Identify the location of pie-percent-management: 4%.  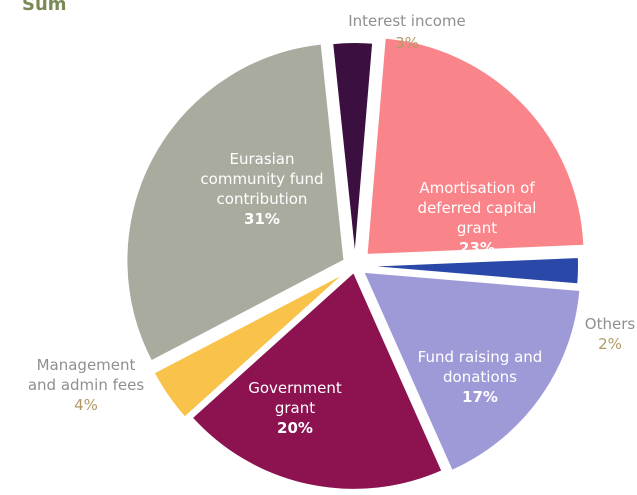
(86, 405).